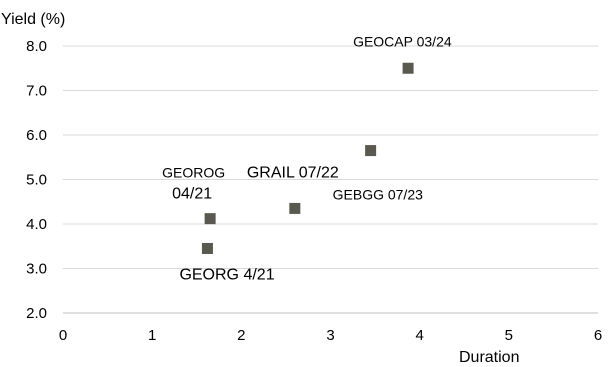  Describe the element at coordinates (152, 335) in the screenshot. I see `x-tick-label: 1` at that location.